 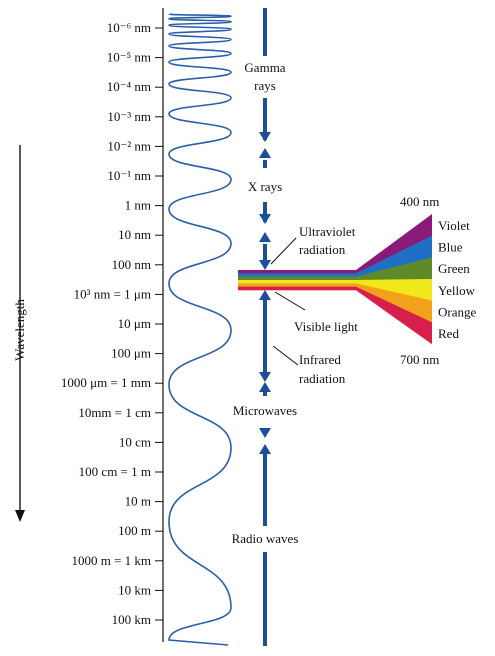 What do you see at coordinates (322, 249) in the screenshot?
I see `uv-label-2: radiation` at bounding box center [322, 249].